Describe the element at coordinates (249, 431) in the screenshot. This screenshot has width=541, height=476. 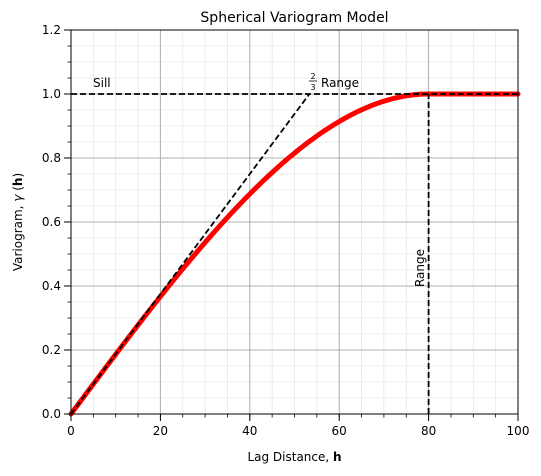
I see `x-tick-label: 40` at that location.